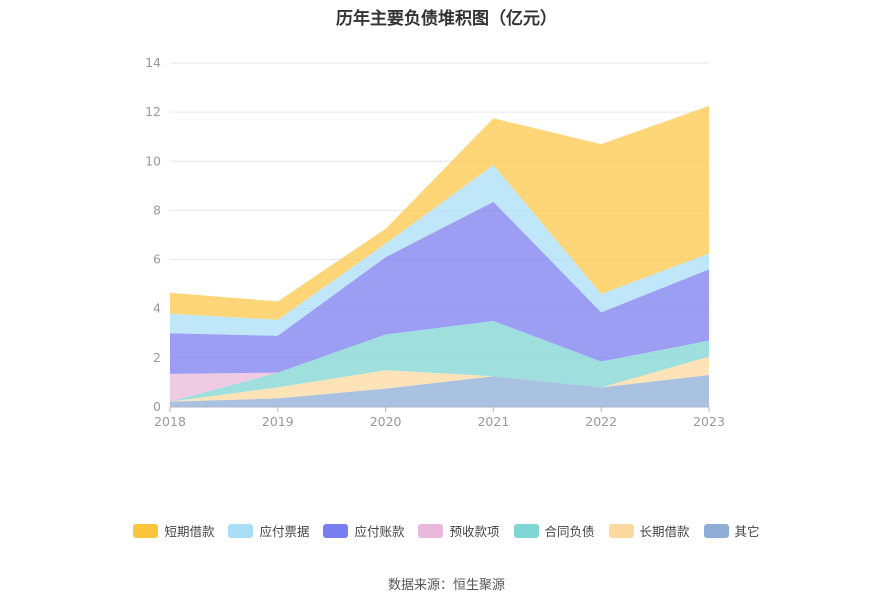 The width and height of the screenshot is (893, 603). I want to click on legend-label: 长期借款, so click(664, 531).